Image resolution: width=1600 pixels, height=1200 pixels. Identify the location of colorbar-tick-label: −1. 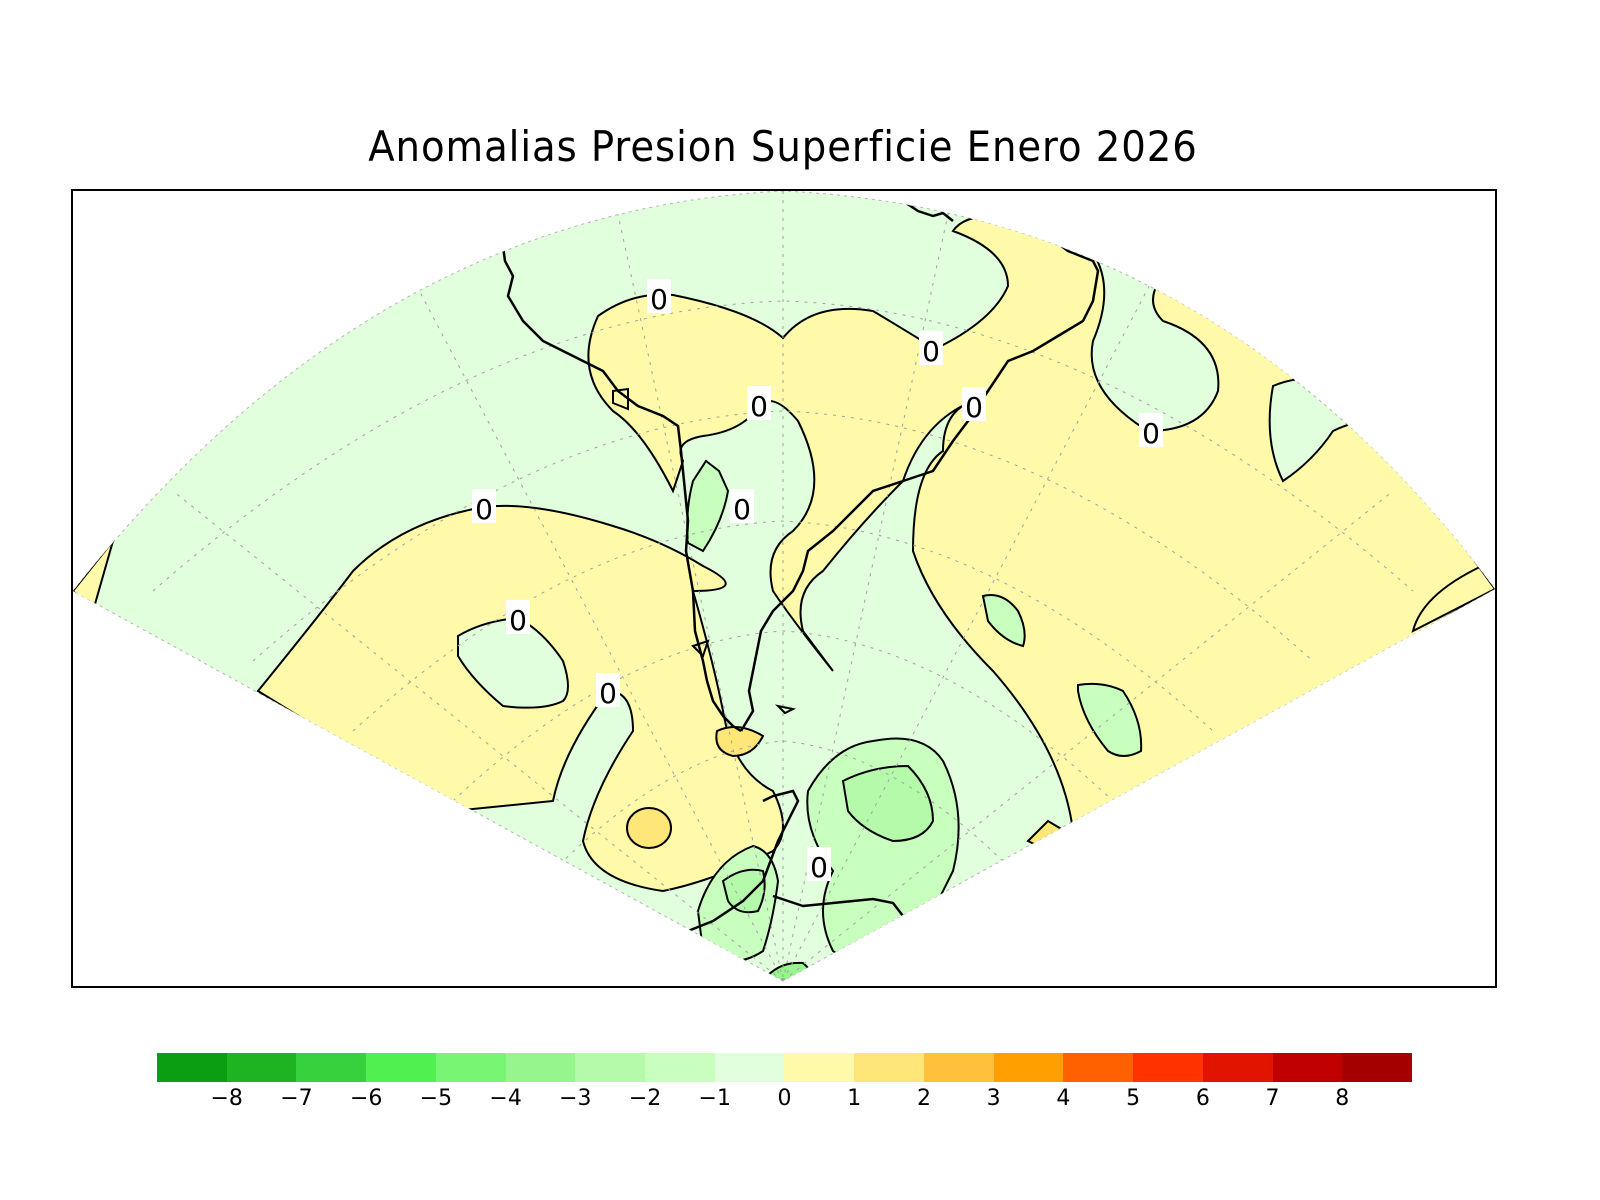
(714, 1098).